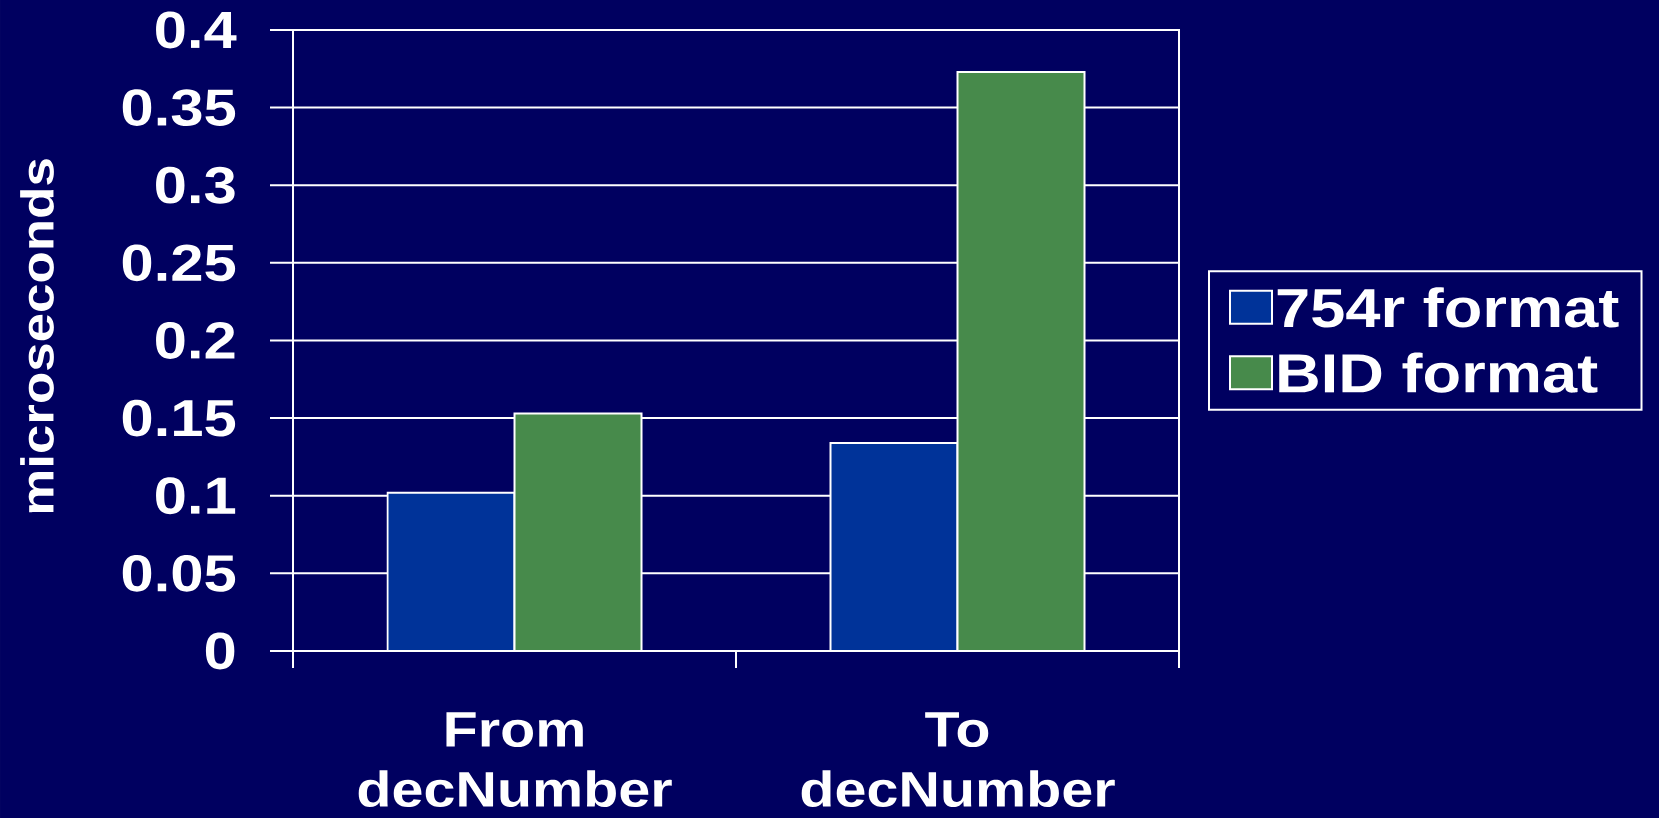 This screenshot has height=818, width=1659. What do you see at coordinates (958, 760) in the screenshot?
I see `x-tick-label: To decNumber` at bounding box center [958, 760].